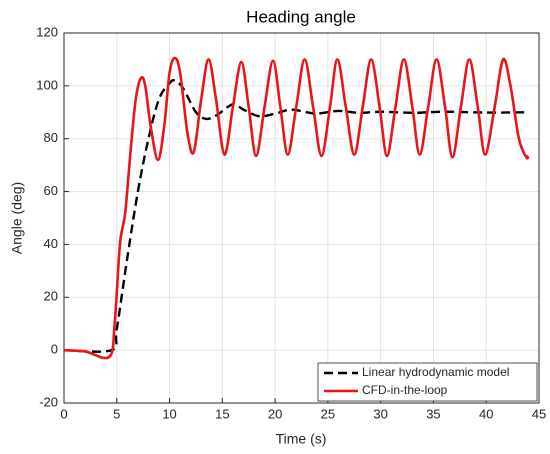 The image size is (550, 454). Describe the element at coordinates (539, 413) in the screenshot. I see `x-tick-label: 45` at that location.